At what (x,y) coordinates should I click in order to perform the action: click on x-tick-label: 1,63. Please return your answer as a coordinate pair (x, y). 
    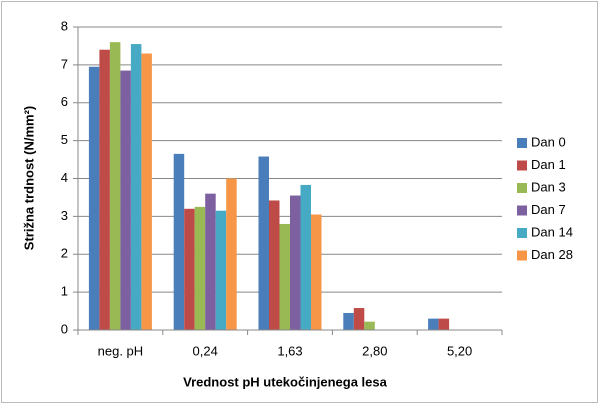
    Looking at the image, I should click on (289, 350).